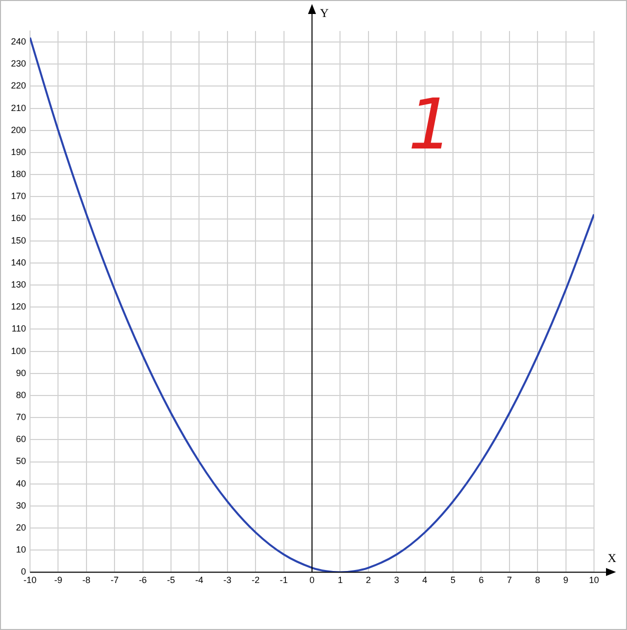  What do you see at coordinates (312, 580) in the screenshot?
I see `x-tick-label: 0` at bounding box center [312, 580].